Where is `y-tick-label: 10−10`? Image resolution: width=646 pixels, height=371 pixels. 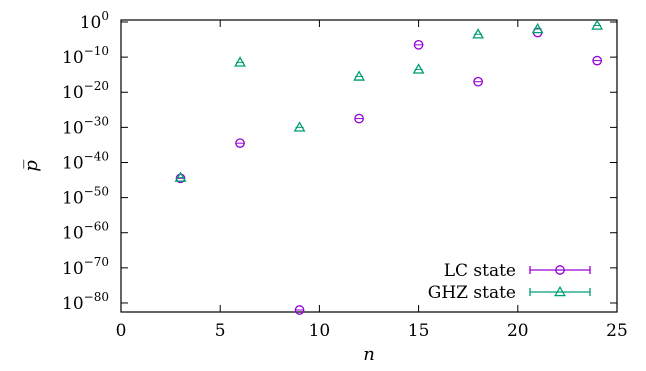 y-tick-label: 10−10 is located at coordinates (85, 56).